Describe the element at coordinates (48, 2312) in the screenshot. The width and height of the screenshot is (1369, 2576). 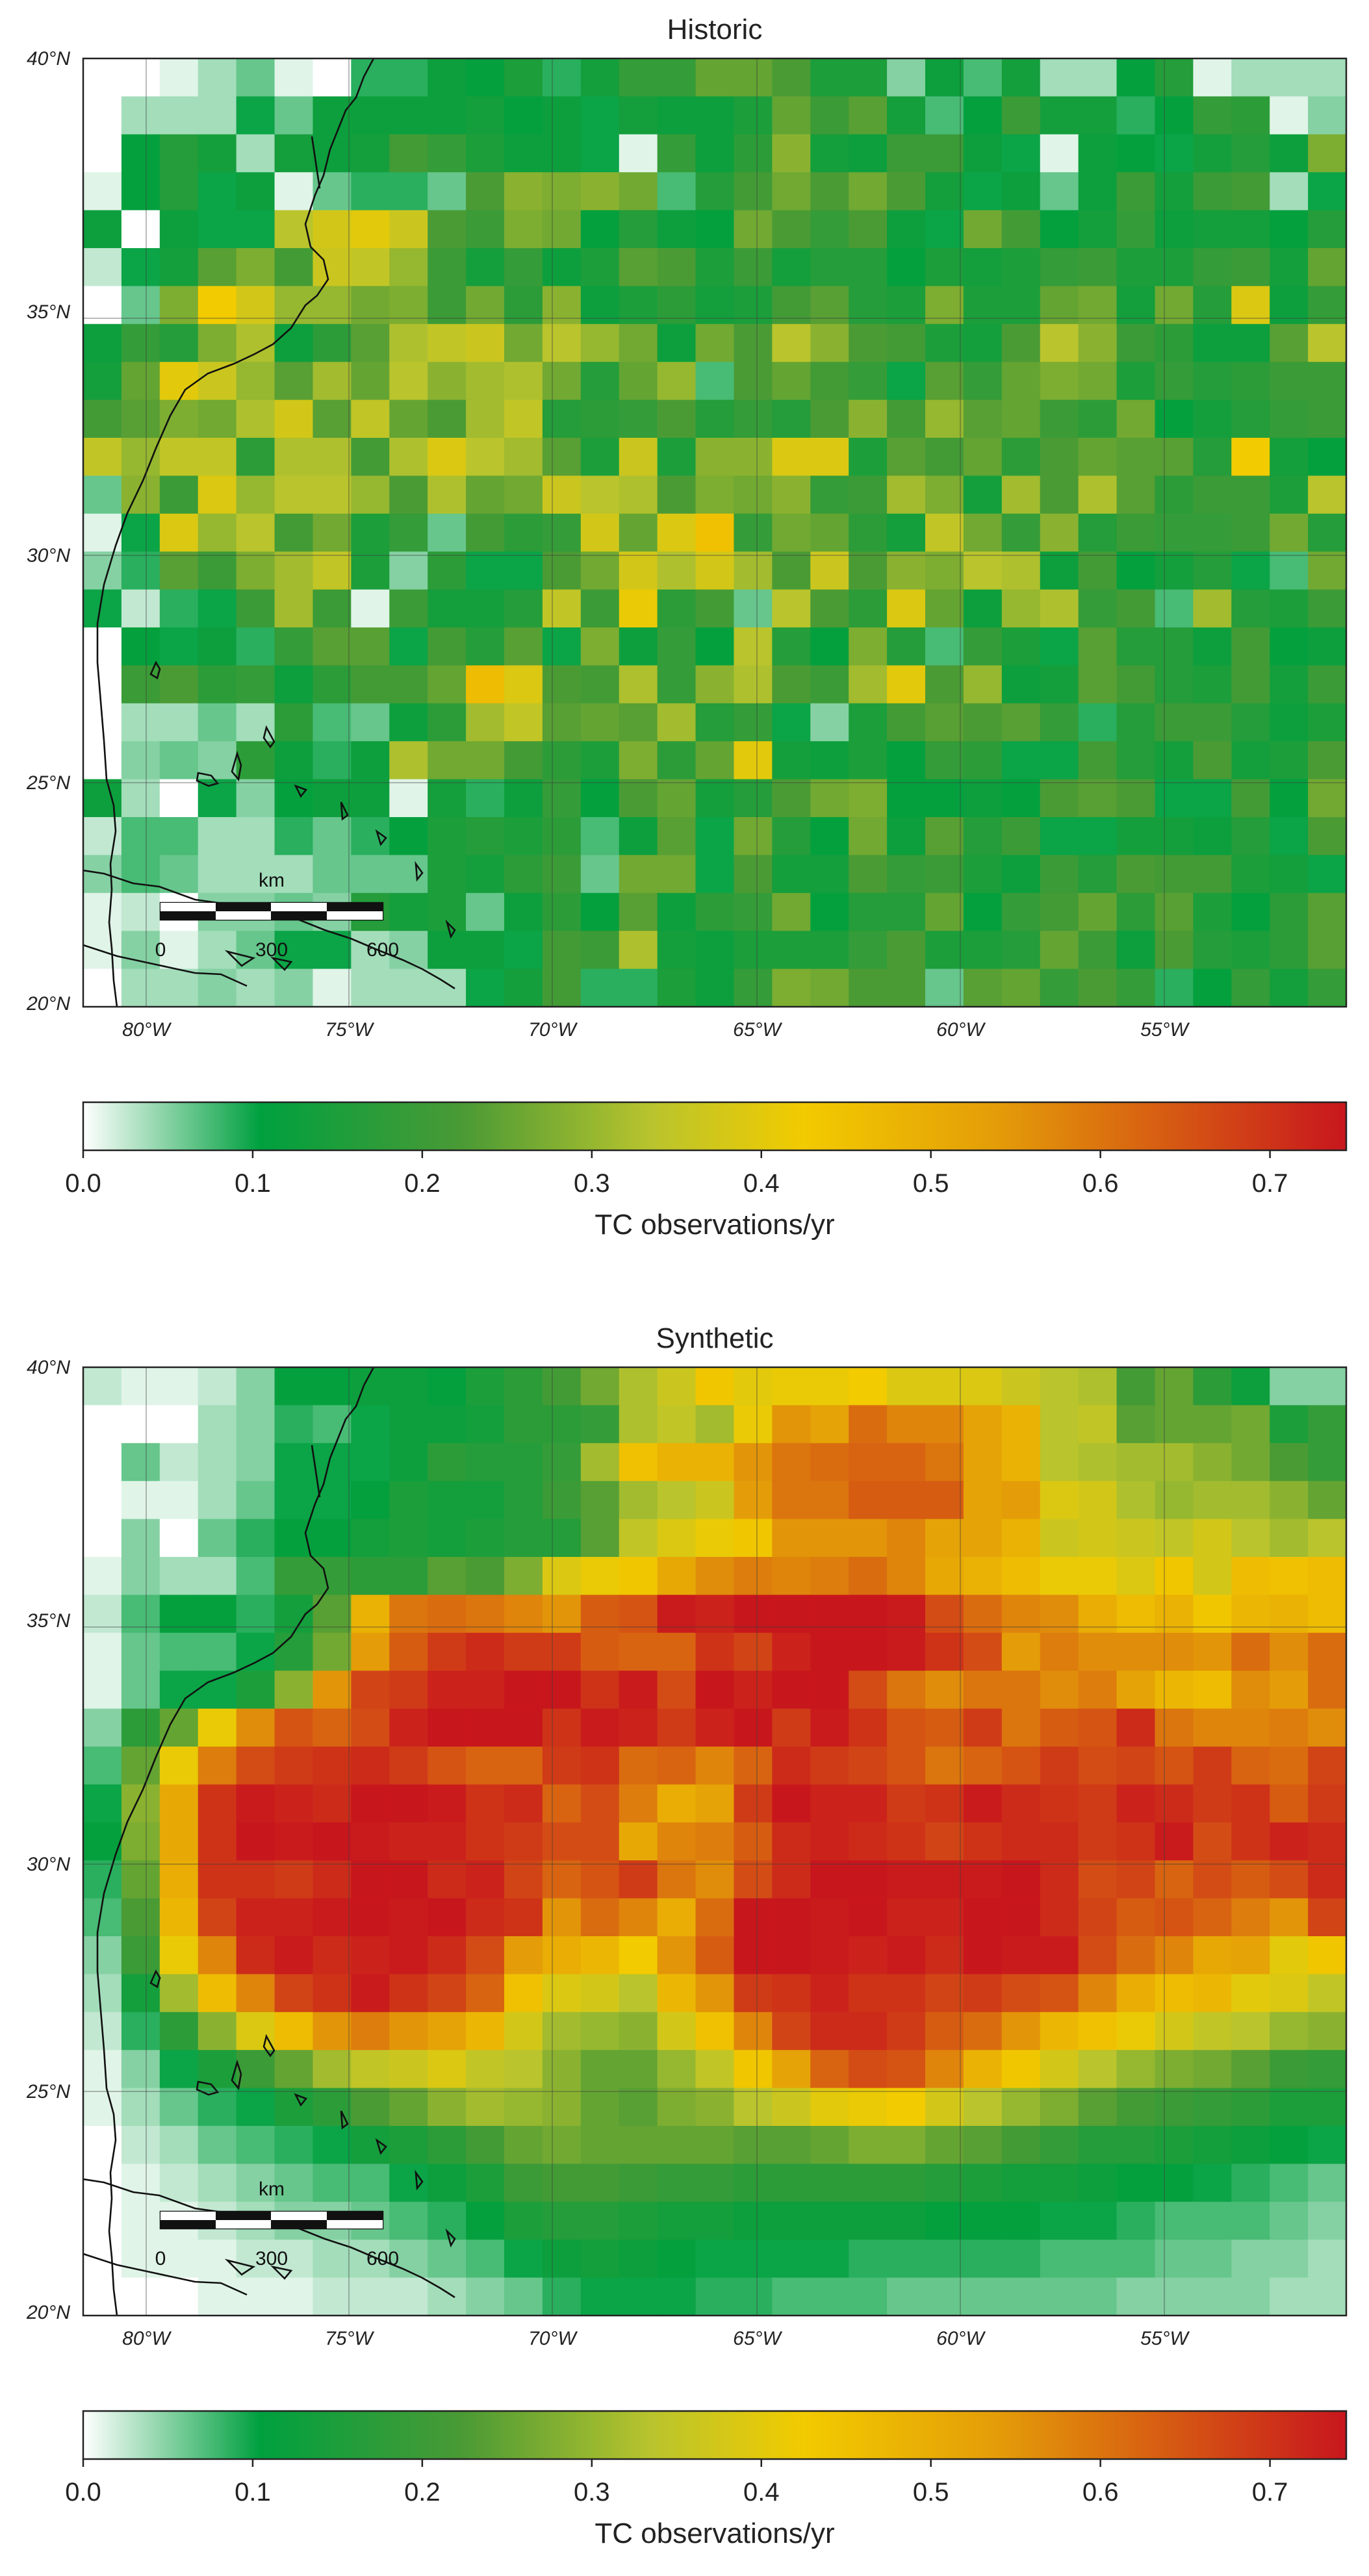
I see `lat-label-20n: 20°N` at that location.